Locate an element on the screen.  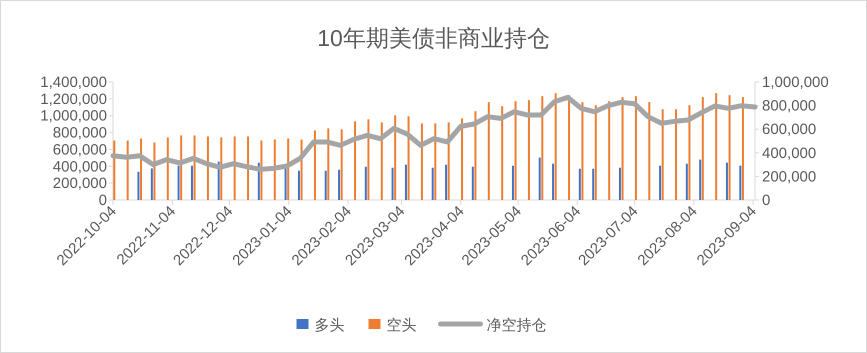
legend-净空持仓: 净空持仓 is located at coordinates (492, 325).